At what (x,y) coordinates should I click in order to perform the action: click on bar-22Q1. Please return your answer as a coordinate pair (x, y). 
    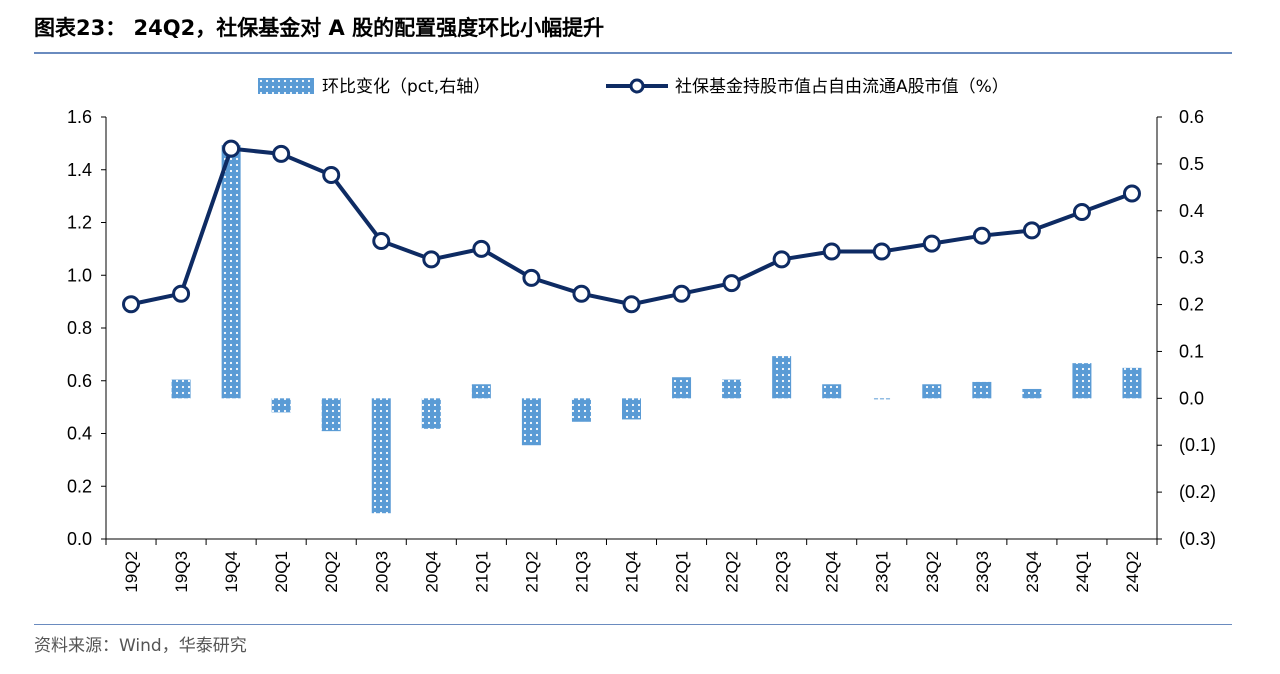
    Looking at the image, I should click on (682, 388).